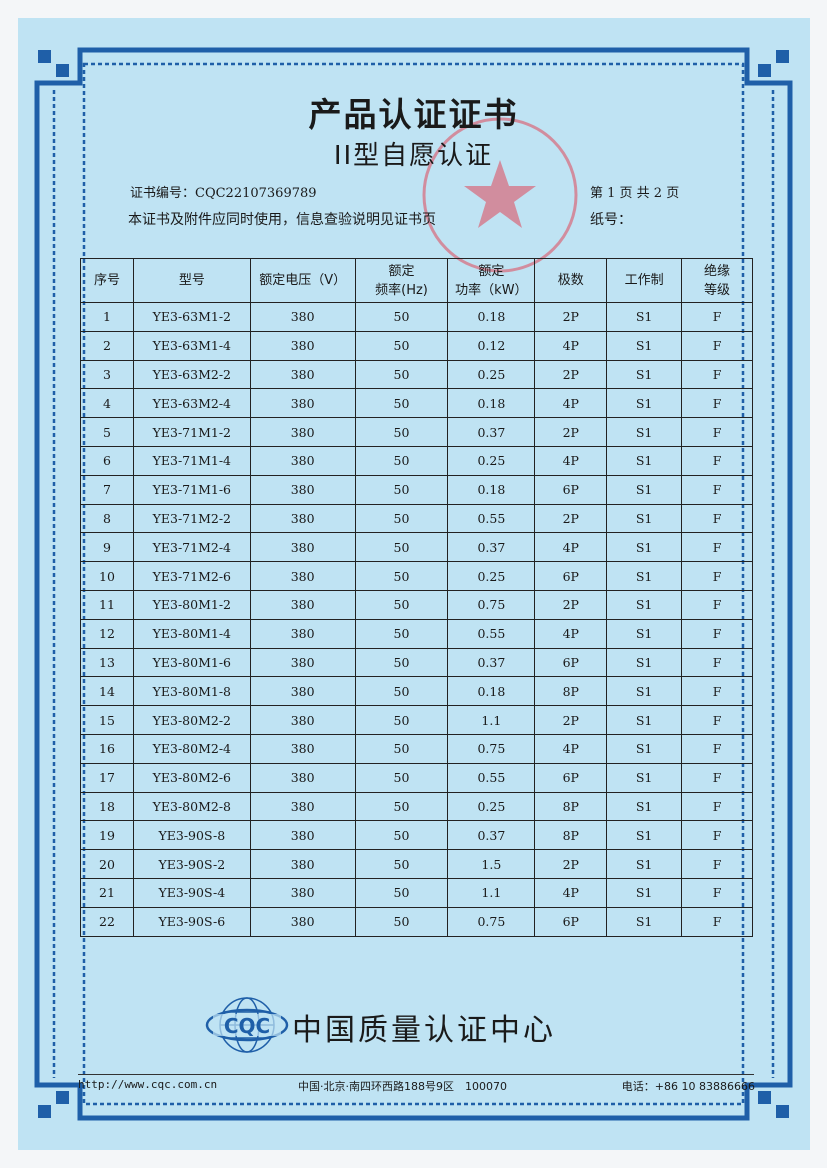  What do you see at coordinates (491, 290) in the screenshot?
I see `column-header-line: 功率（kW）` at bounding box center [491, 290].